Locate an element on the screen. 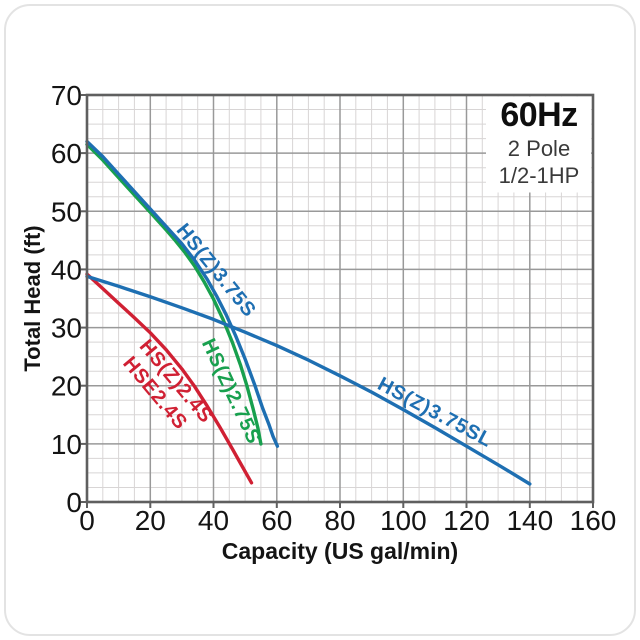 The width and height of the screenshot is (640, 640). x-axis-title: Capacity (US gal/min) is located at coordinates (340, 551).